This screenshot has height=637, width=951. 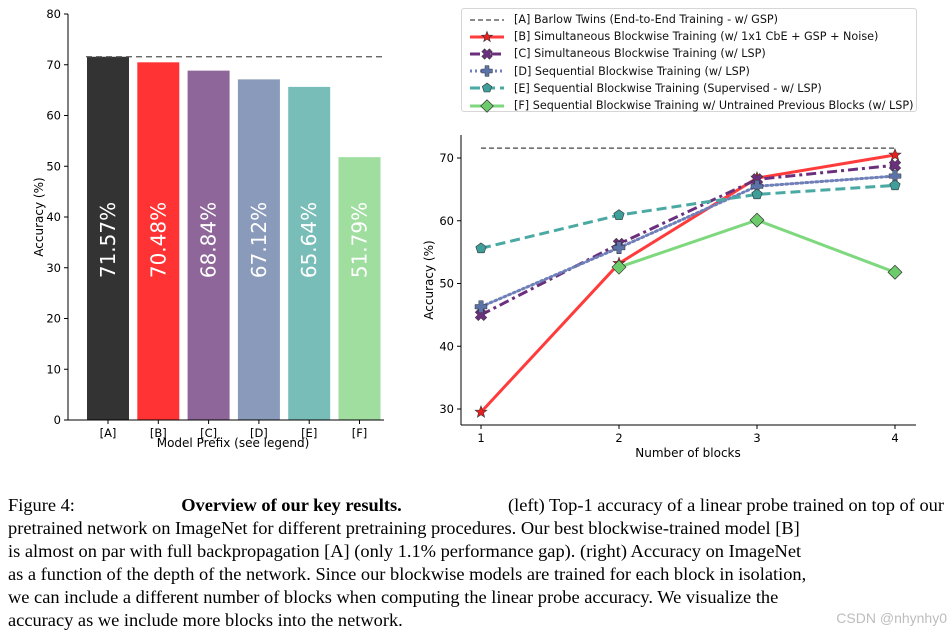 What do you see at coordinates (359, 288) in the screenshot?
I see `bar-f` at bounding box center [359, 288].